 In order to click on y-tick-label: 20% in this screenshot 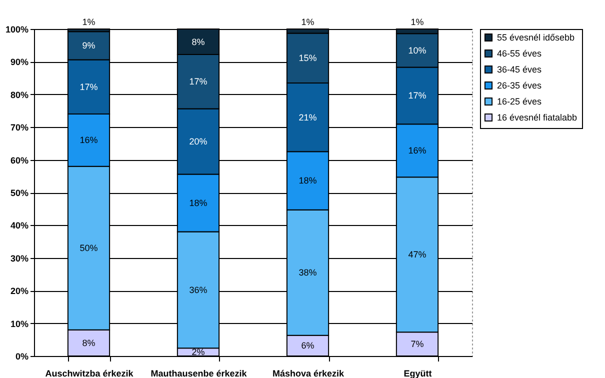, I will do `click(19, 291)`.